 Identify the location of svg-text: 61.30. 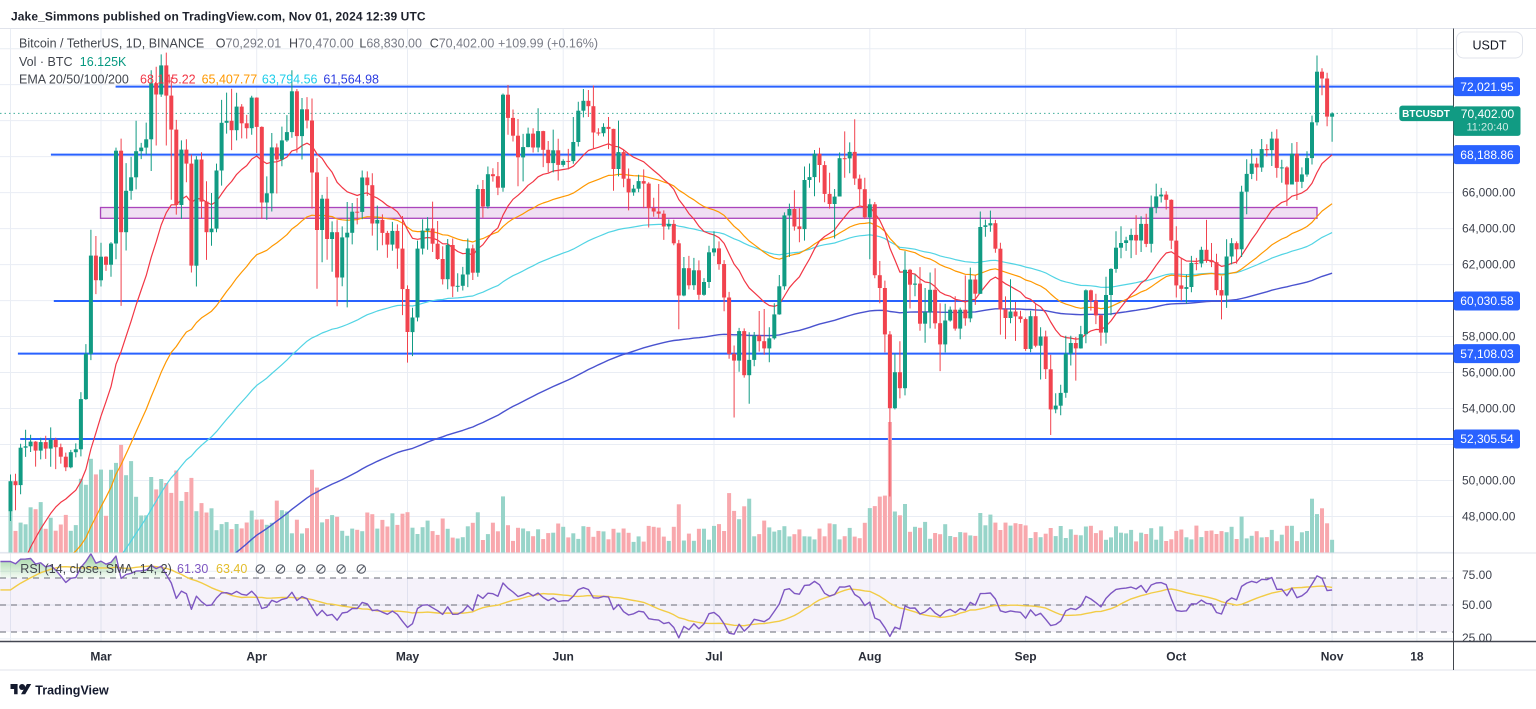
(192, 569).